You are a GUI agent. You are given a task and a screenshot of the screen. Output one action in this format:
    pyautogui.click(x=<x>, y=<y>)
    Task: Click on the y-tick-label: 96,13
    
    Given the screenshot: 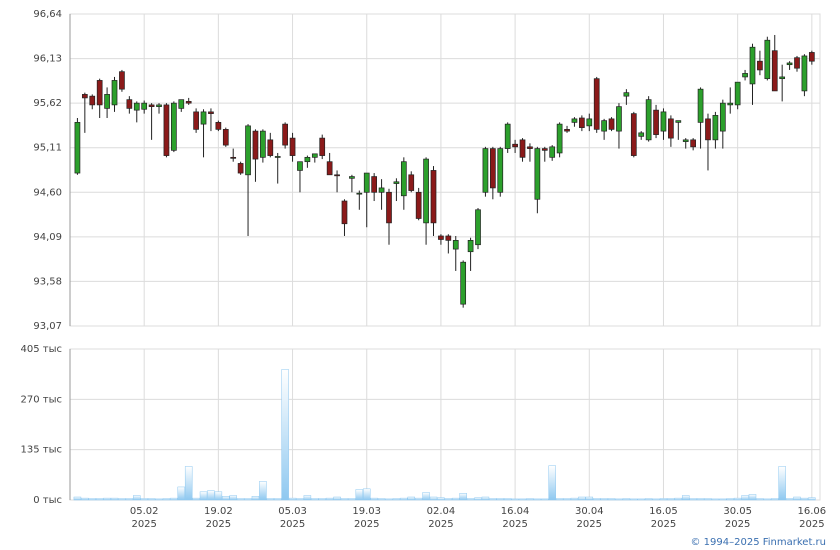 What is the action you would take?
    pyautogui.click(x=47, y=59)
    